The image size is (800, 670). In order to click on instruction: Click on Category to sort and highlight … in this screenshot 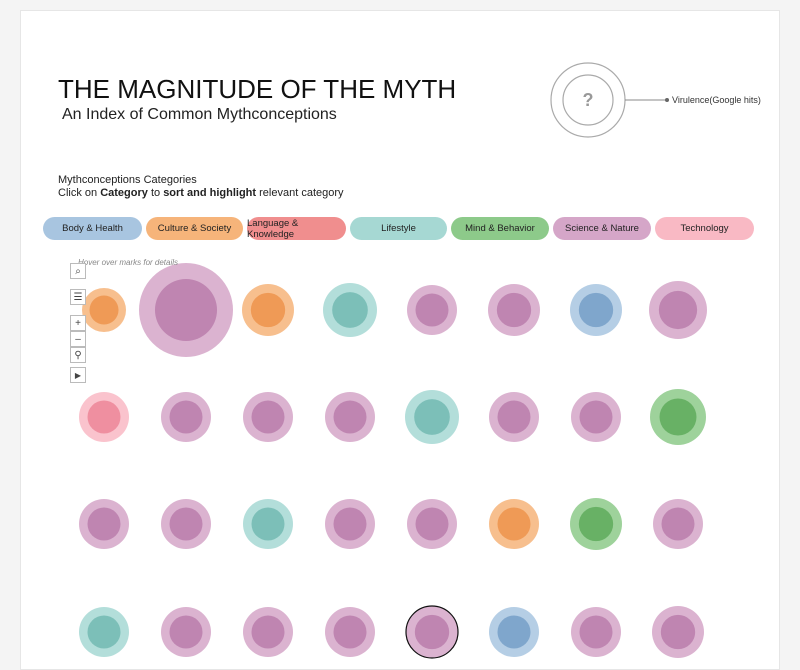, I will do `click(201, 193)`.